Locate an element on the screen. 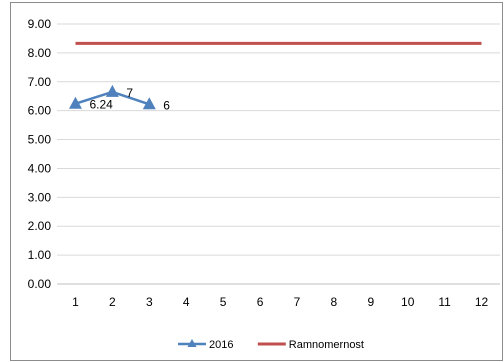 The image size is (504, 362). x-tick-label: 9 is located at coordinates (370, 302).